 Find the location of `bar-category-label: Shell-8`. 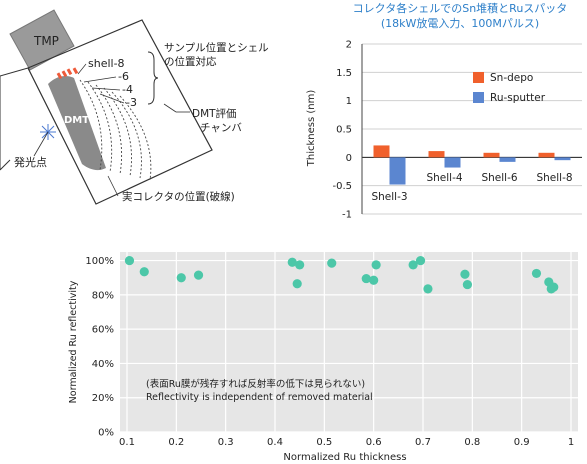

bar-category-label: Shell-8 is located at coordinates (554, 178).